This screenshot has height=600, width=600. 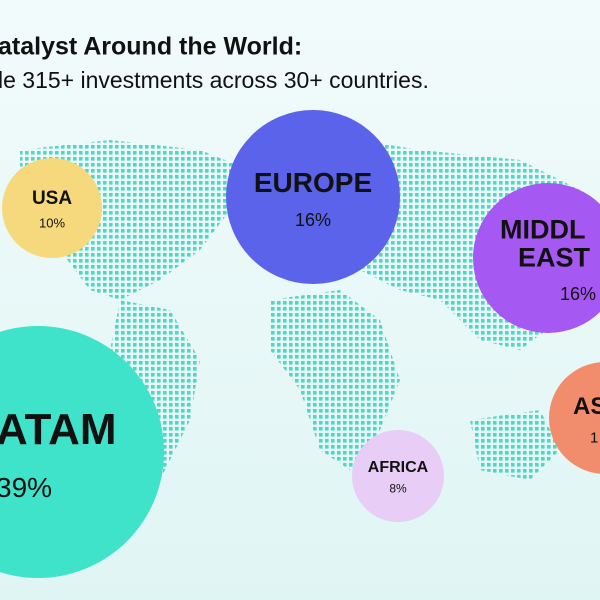 I want to click on region-name: AFRICA, so click(x=398, y=467).